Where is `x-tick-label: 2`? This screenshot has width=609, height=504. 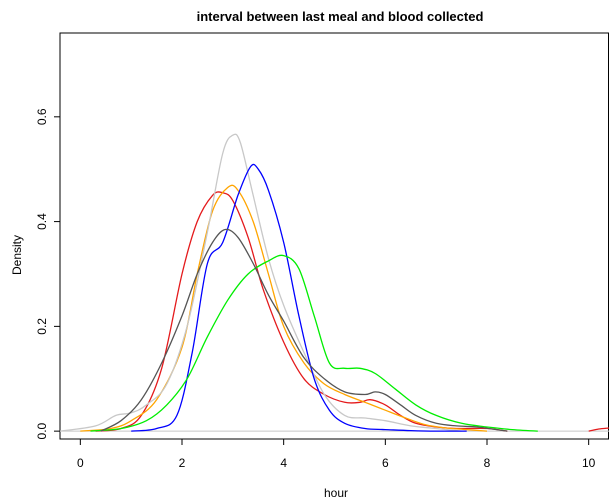
x-tick-label: 2 is located at coordinates (182, 463).